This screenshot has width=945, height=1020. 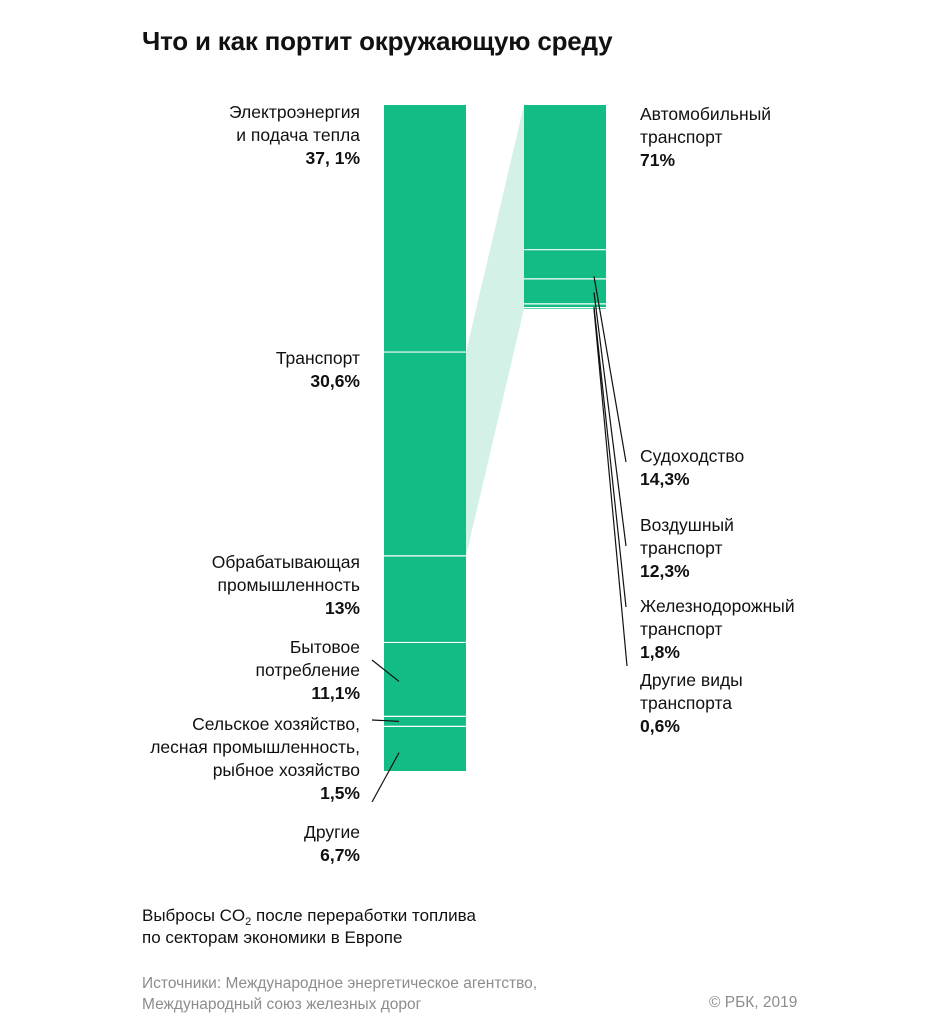 I want to click on label-shipping: Судоходство 14,3%, so click(x=692, y=467).